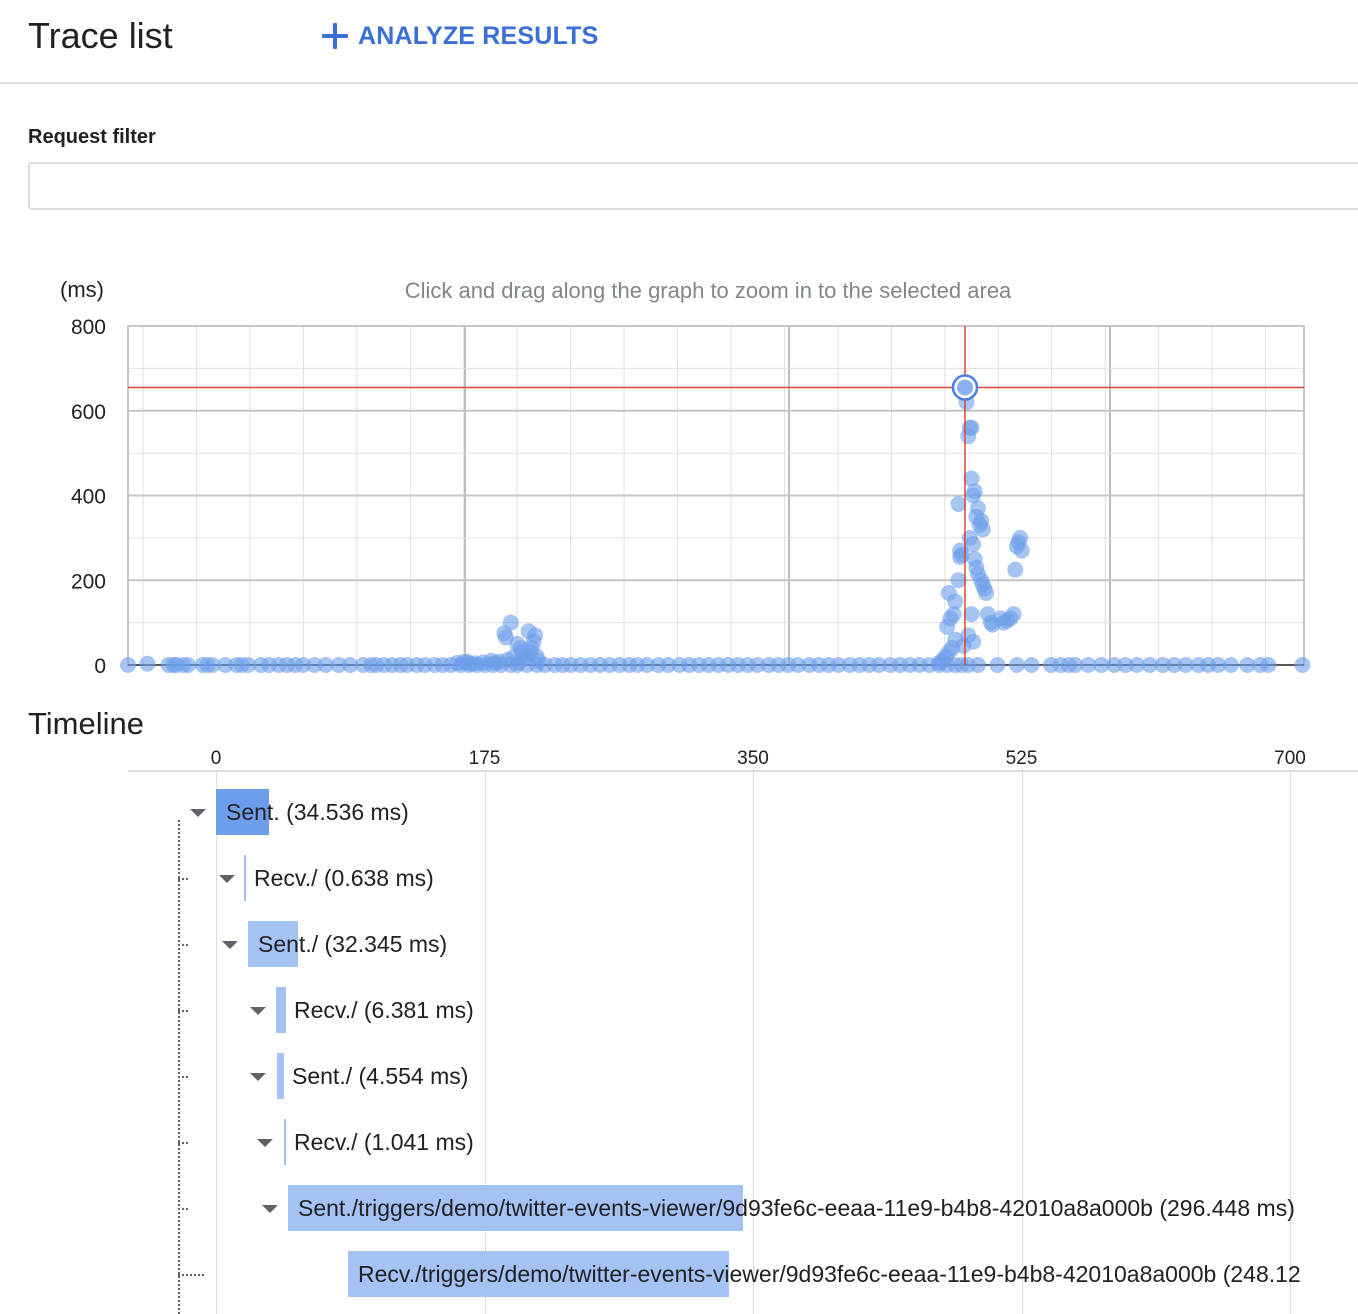 The width and height of the screenshot is (1358, 1314). What do you see at coordinates (1258, 1274) in the screenshot?
I see `span-duration: (248.12` at bounding box center [1258, 1274].